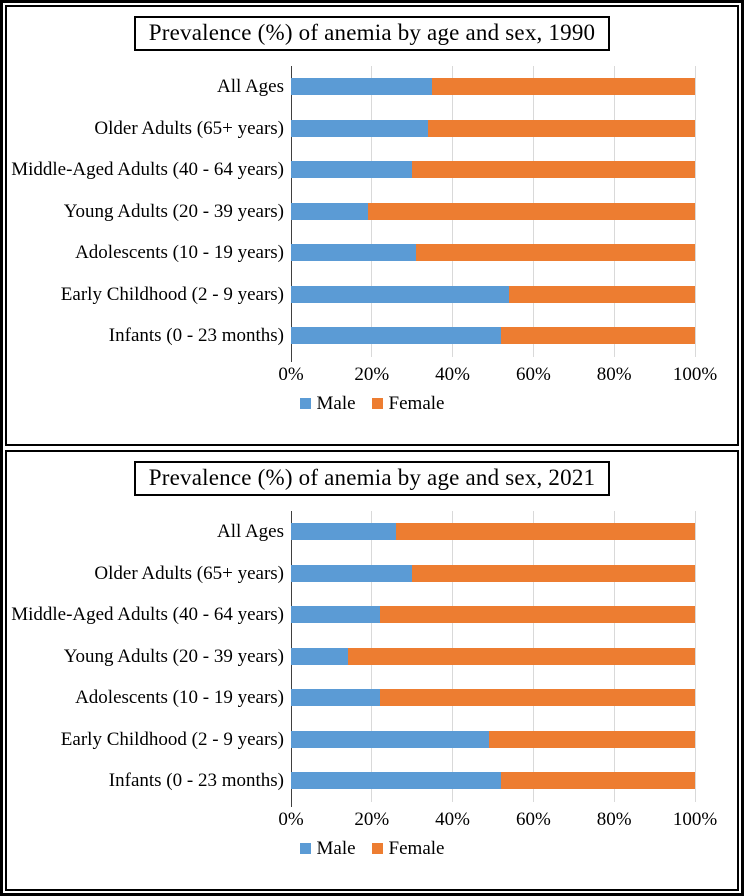 This screenshot has height=896, width=744. I want to click on bar-row: Young Adults (20 - 39 years), so click(372, 657).